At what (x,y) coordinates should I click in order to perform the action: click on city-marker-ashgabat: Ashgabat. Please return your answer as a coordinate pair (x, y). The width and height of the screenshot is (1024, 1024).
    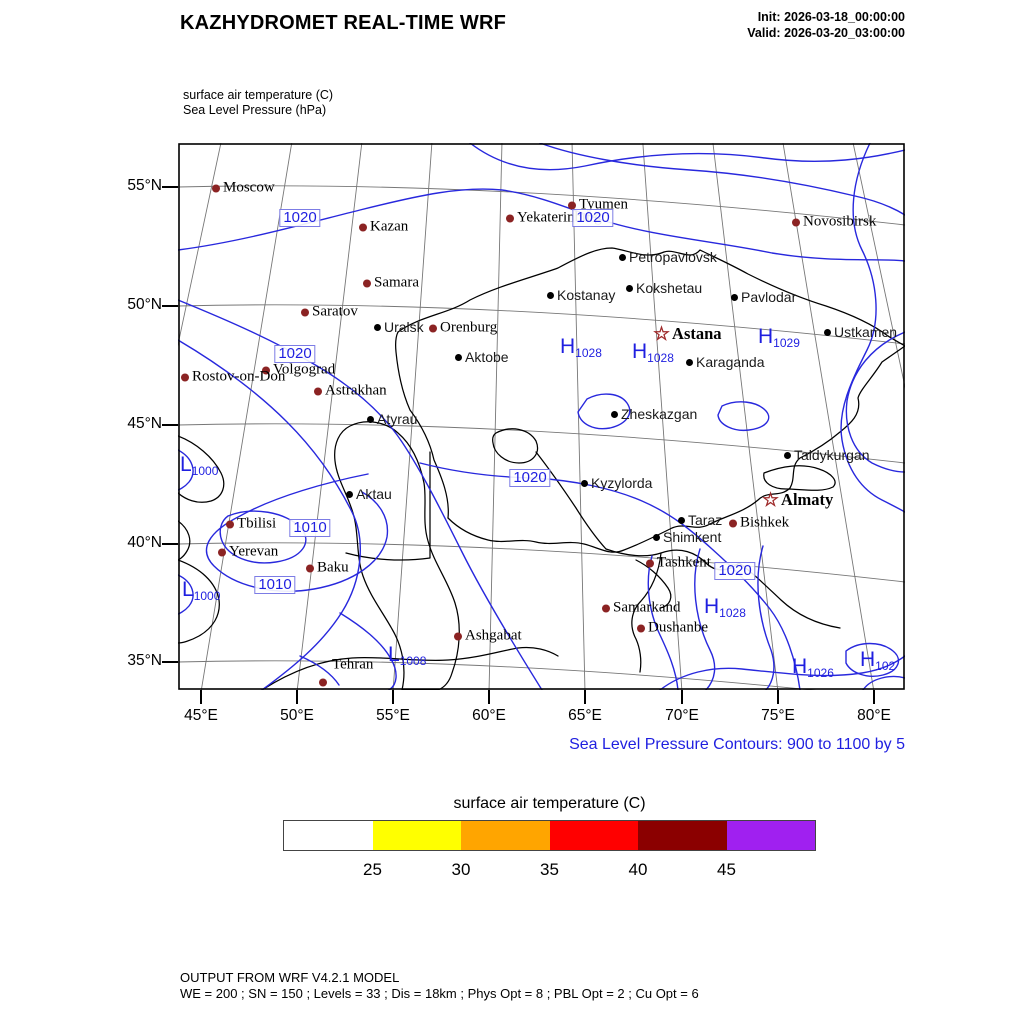
    Looking at the image, I should click on (488, 636).